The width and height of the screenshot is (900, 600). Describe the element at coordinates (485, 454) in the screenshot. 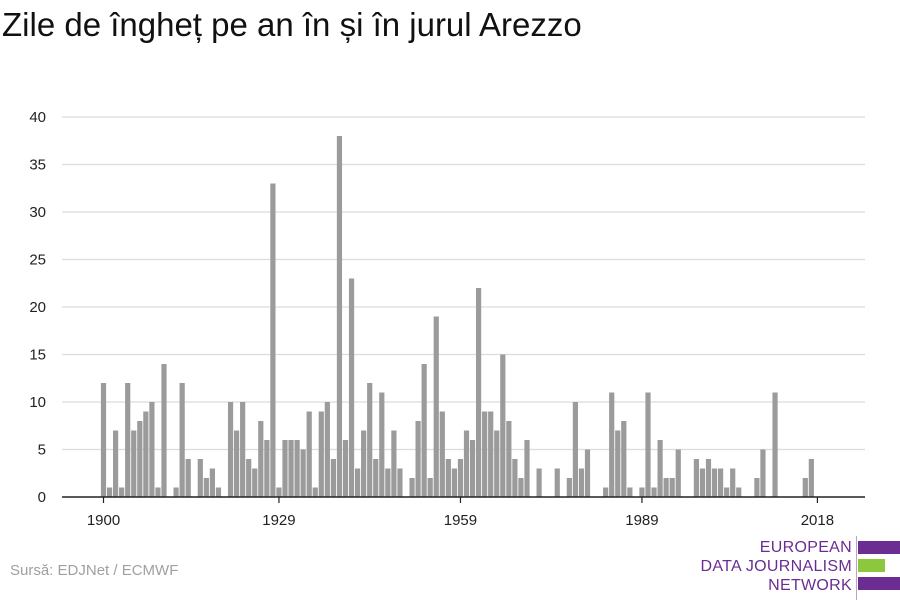

I see `bar-1963` at that location.